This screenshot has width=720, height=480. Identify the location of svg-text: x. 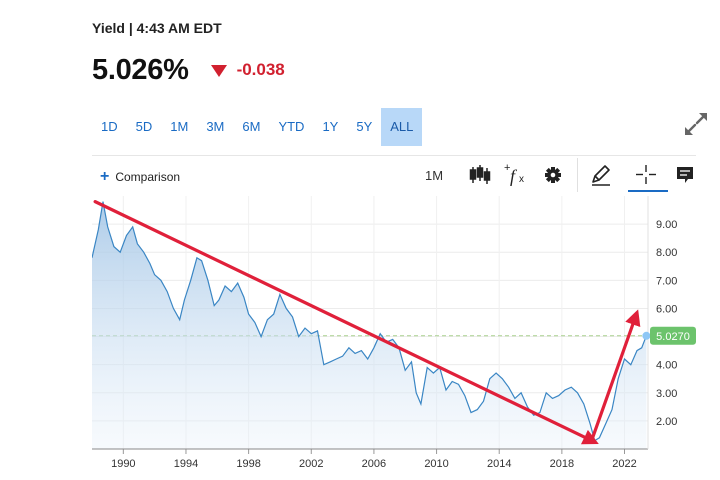
(521, 179).